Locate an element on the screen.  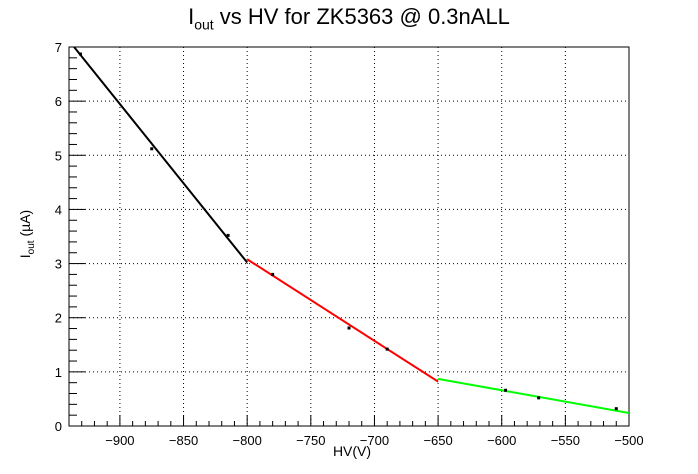
y-tick-label: 6 is located at coordinates (58, 101).